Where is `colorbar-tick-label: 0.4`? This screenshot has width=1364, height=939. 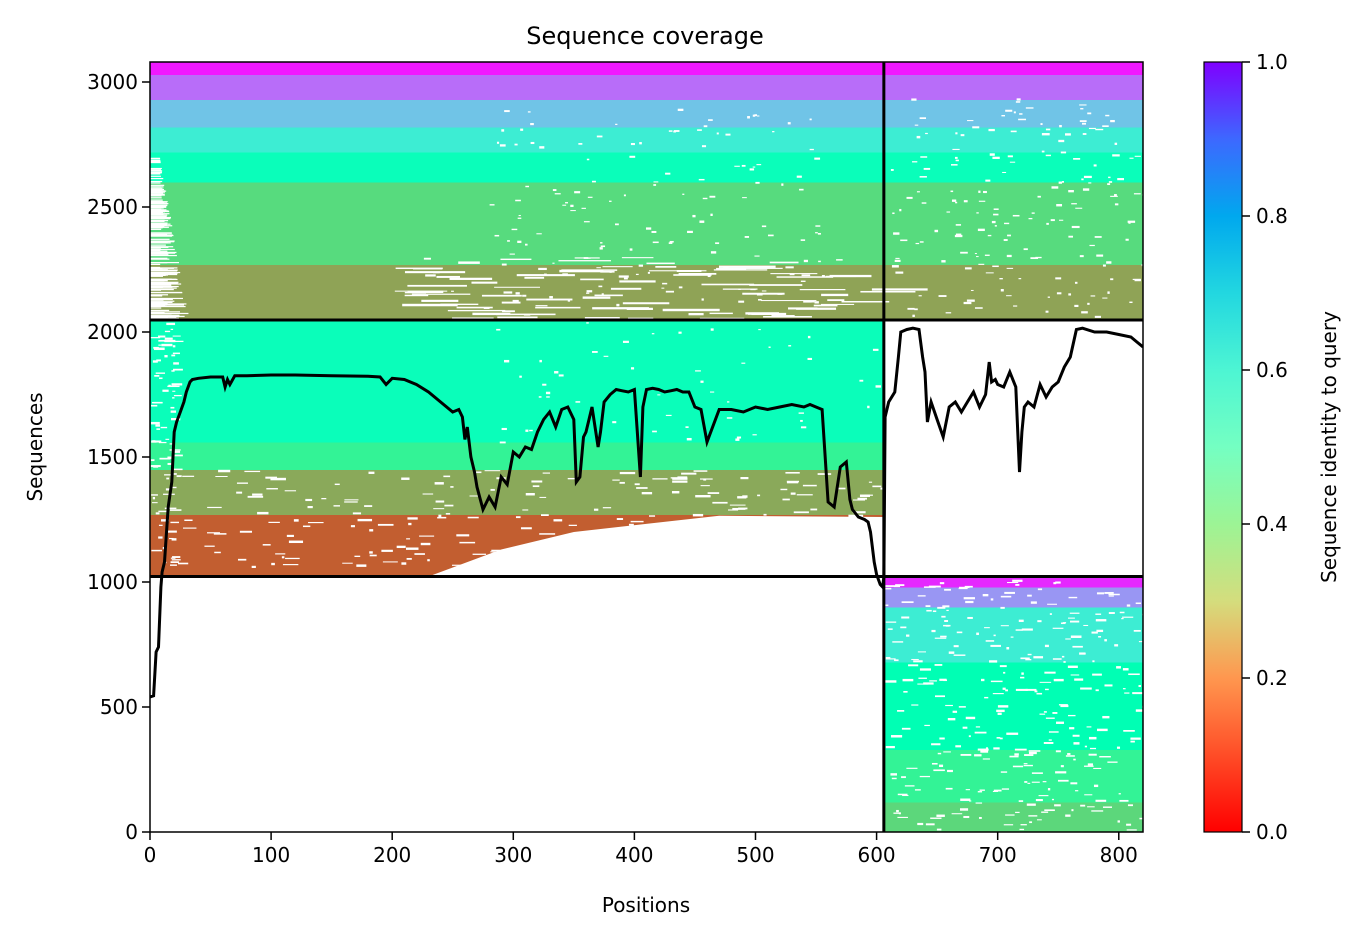
colorbar-tick-label: 0.4 is located at coordinates (1272, 524).